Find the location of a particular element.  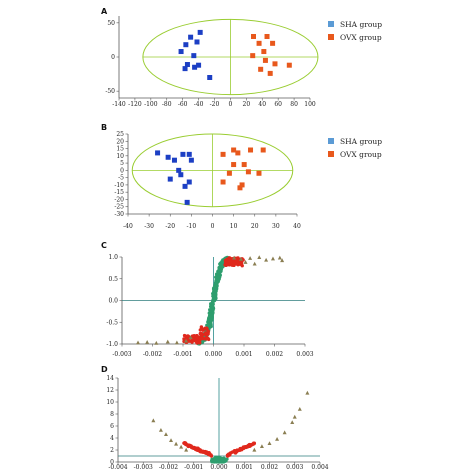

y-tick-label: 12 is located at coordinates (110, 390).